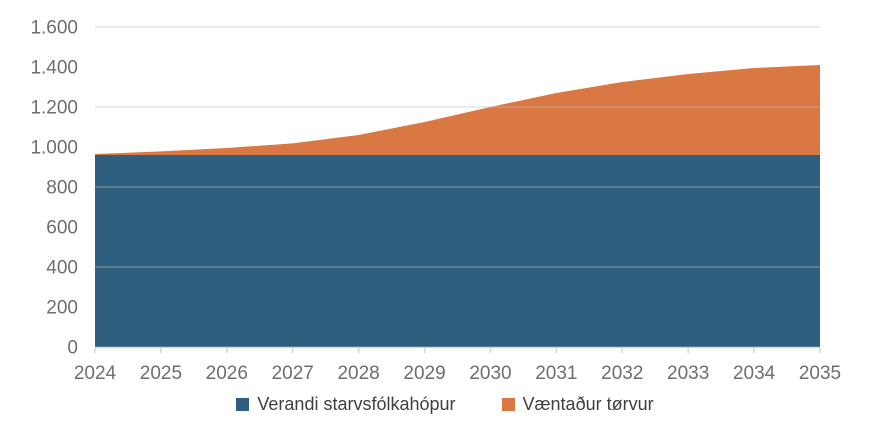 The image size is (890, 430). I want to click on x-axis-label: 2030, so click(490, 373).